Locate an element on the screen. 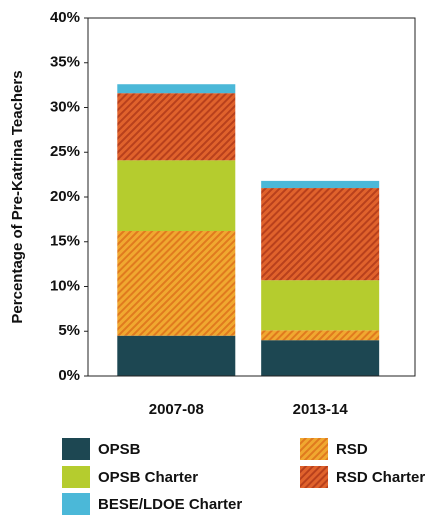 The image size is (428, 519). x-tick-label: 2007-08 is located at coordinates (176, 409).